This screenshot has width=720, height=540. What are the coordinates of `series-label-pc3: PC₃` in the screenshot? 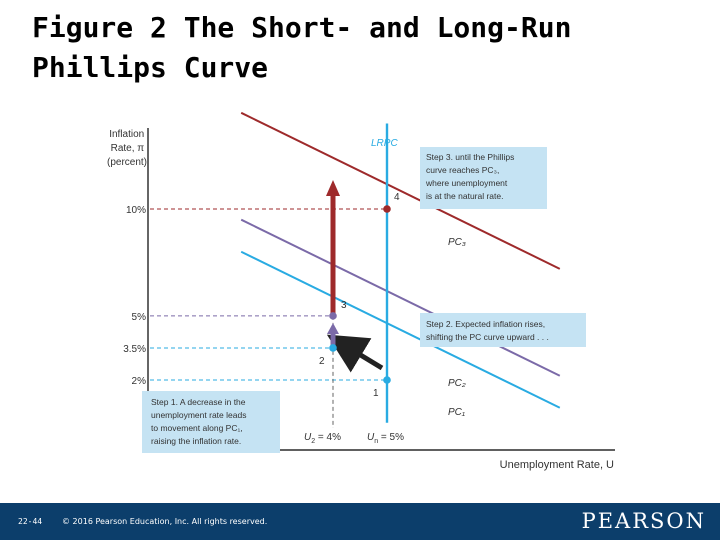 It's located at (457, 242).